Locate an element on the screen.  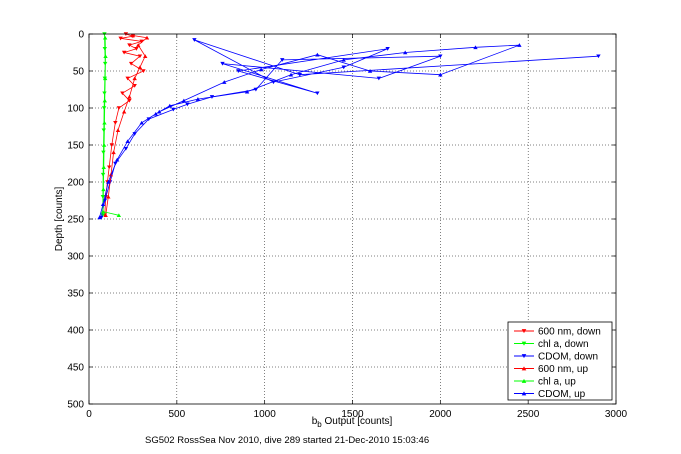
x-tick-label: 0 is located at coordinates (89, 414).